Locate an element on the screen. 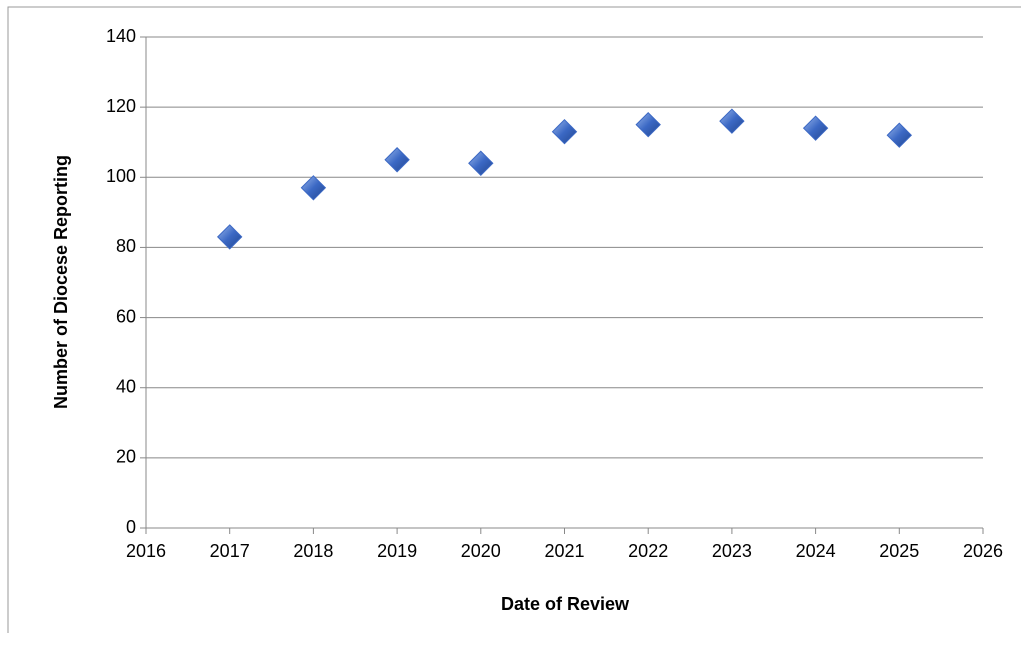 The width and height of the screenshot is (1029, 647). y-tick-label: 60 is located at coordinates (126, 316).